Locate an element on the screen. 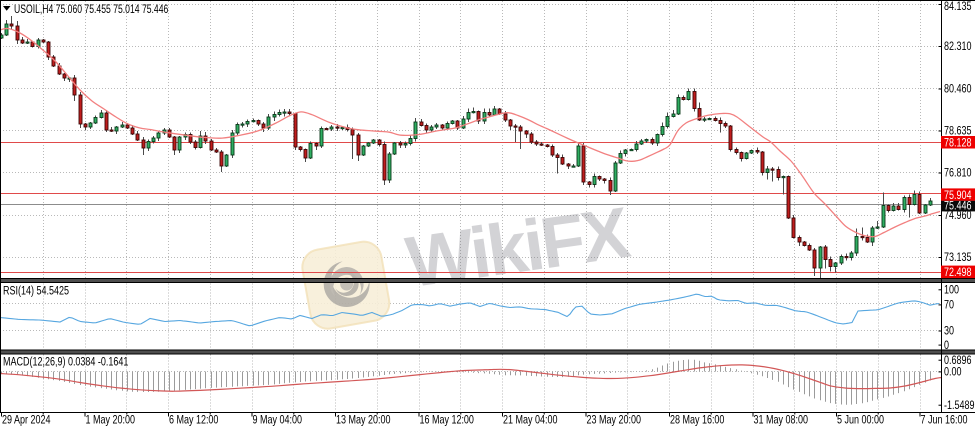 This screenshot has width=975, height=429. svg-text: 16 May 12:00 is located at coordinates (446, 420).